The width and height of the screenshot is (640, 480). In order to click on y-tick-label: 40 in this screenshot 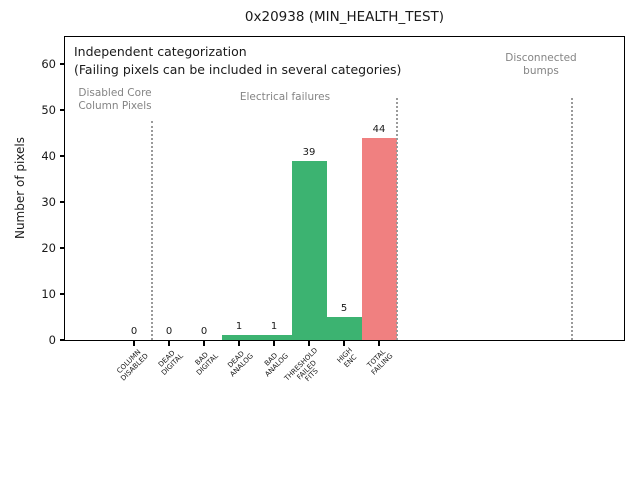, I will do `click(48, 156)`.